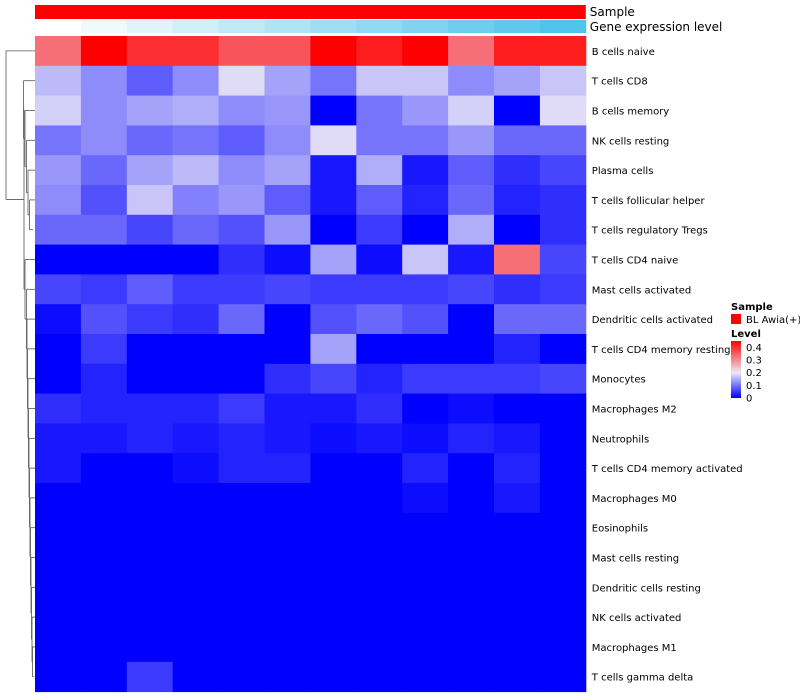 The image size is (800, 700). Describe the element at coordinates (652, 320) in the screenshot. I see `row-label: Dendritic cells activated` at that location.